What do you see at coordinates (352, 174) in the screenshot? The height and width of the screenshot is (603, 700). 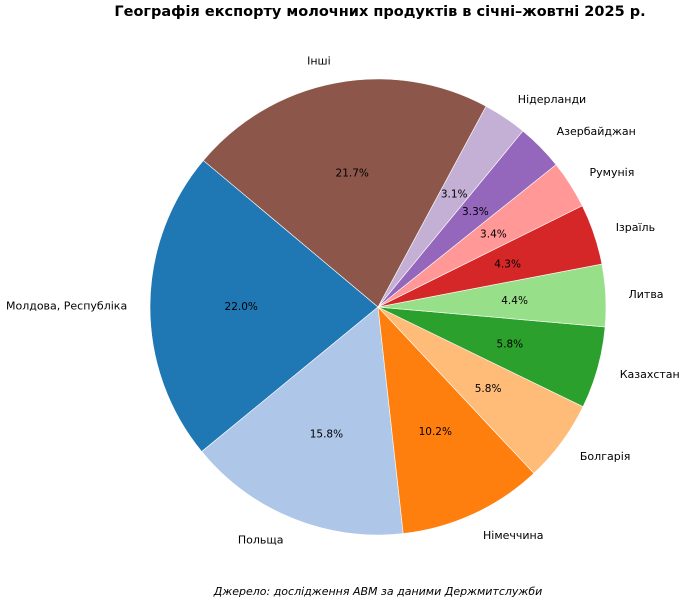 I see `percent-label: 21.7%` at bounding box center [352, 174].